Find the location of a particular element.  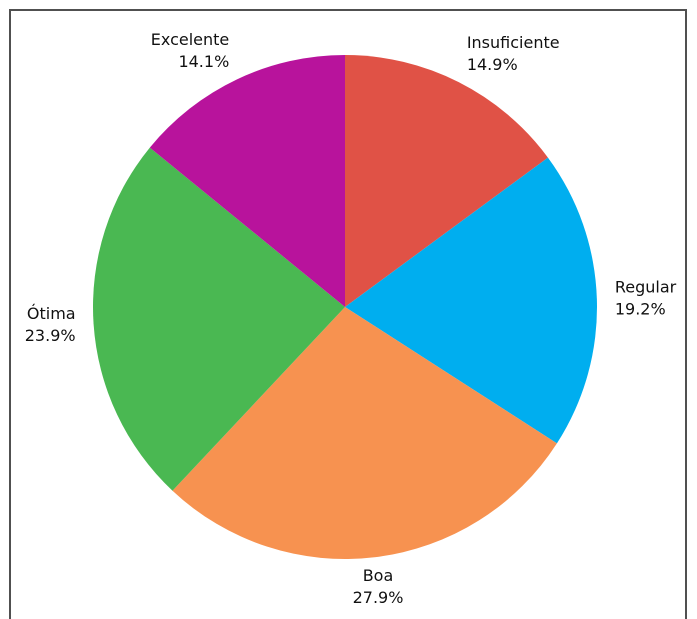

slice-pct-boa: 27.9% is located at coordinates (378, 597).